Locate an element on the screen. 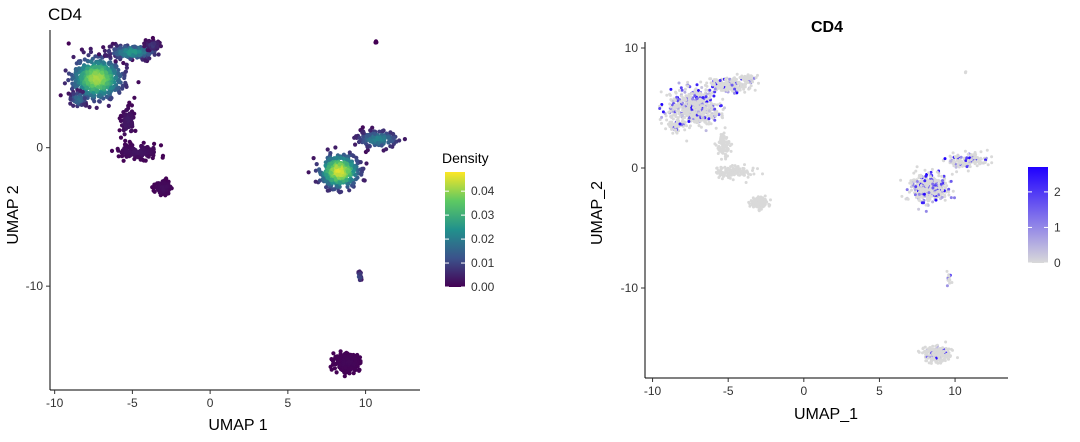 This screenshot has width=1080, height=442. point-left-c10 is located at coordinates (332, 364).